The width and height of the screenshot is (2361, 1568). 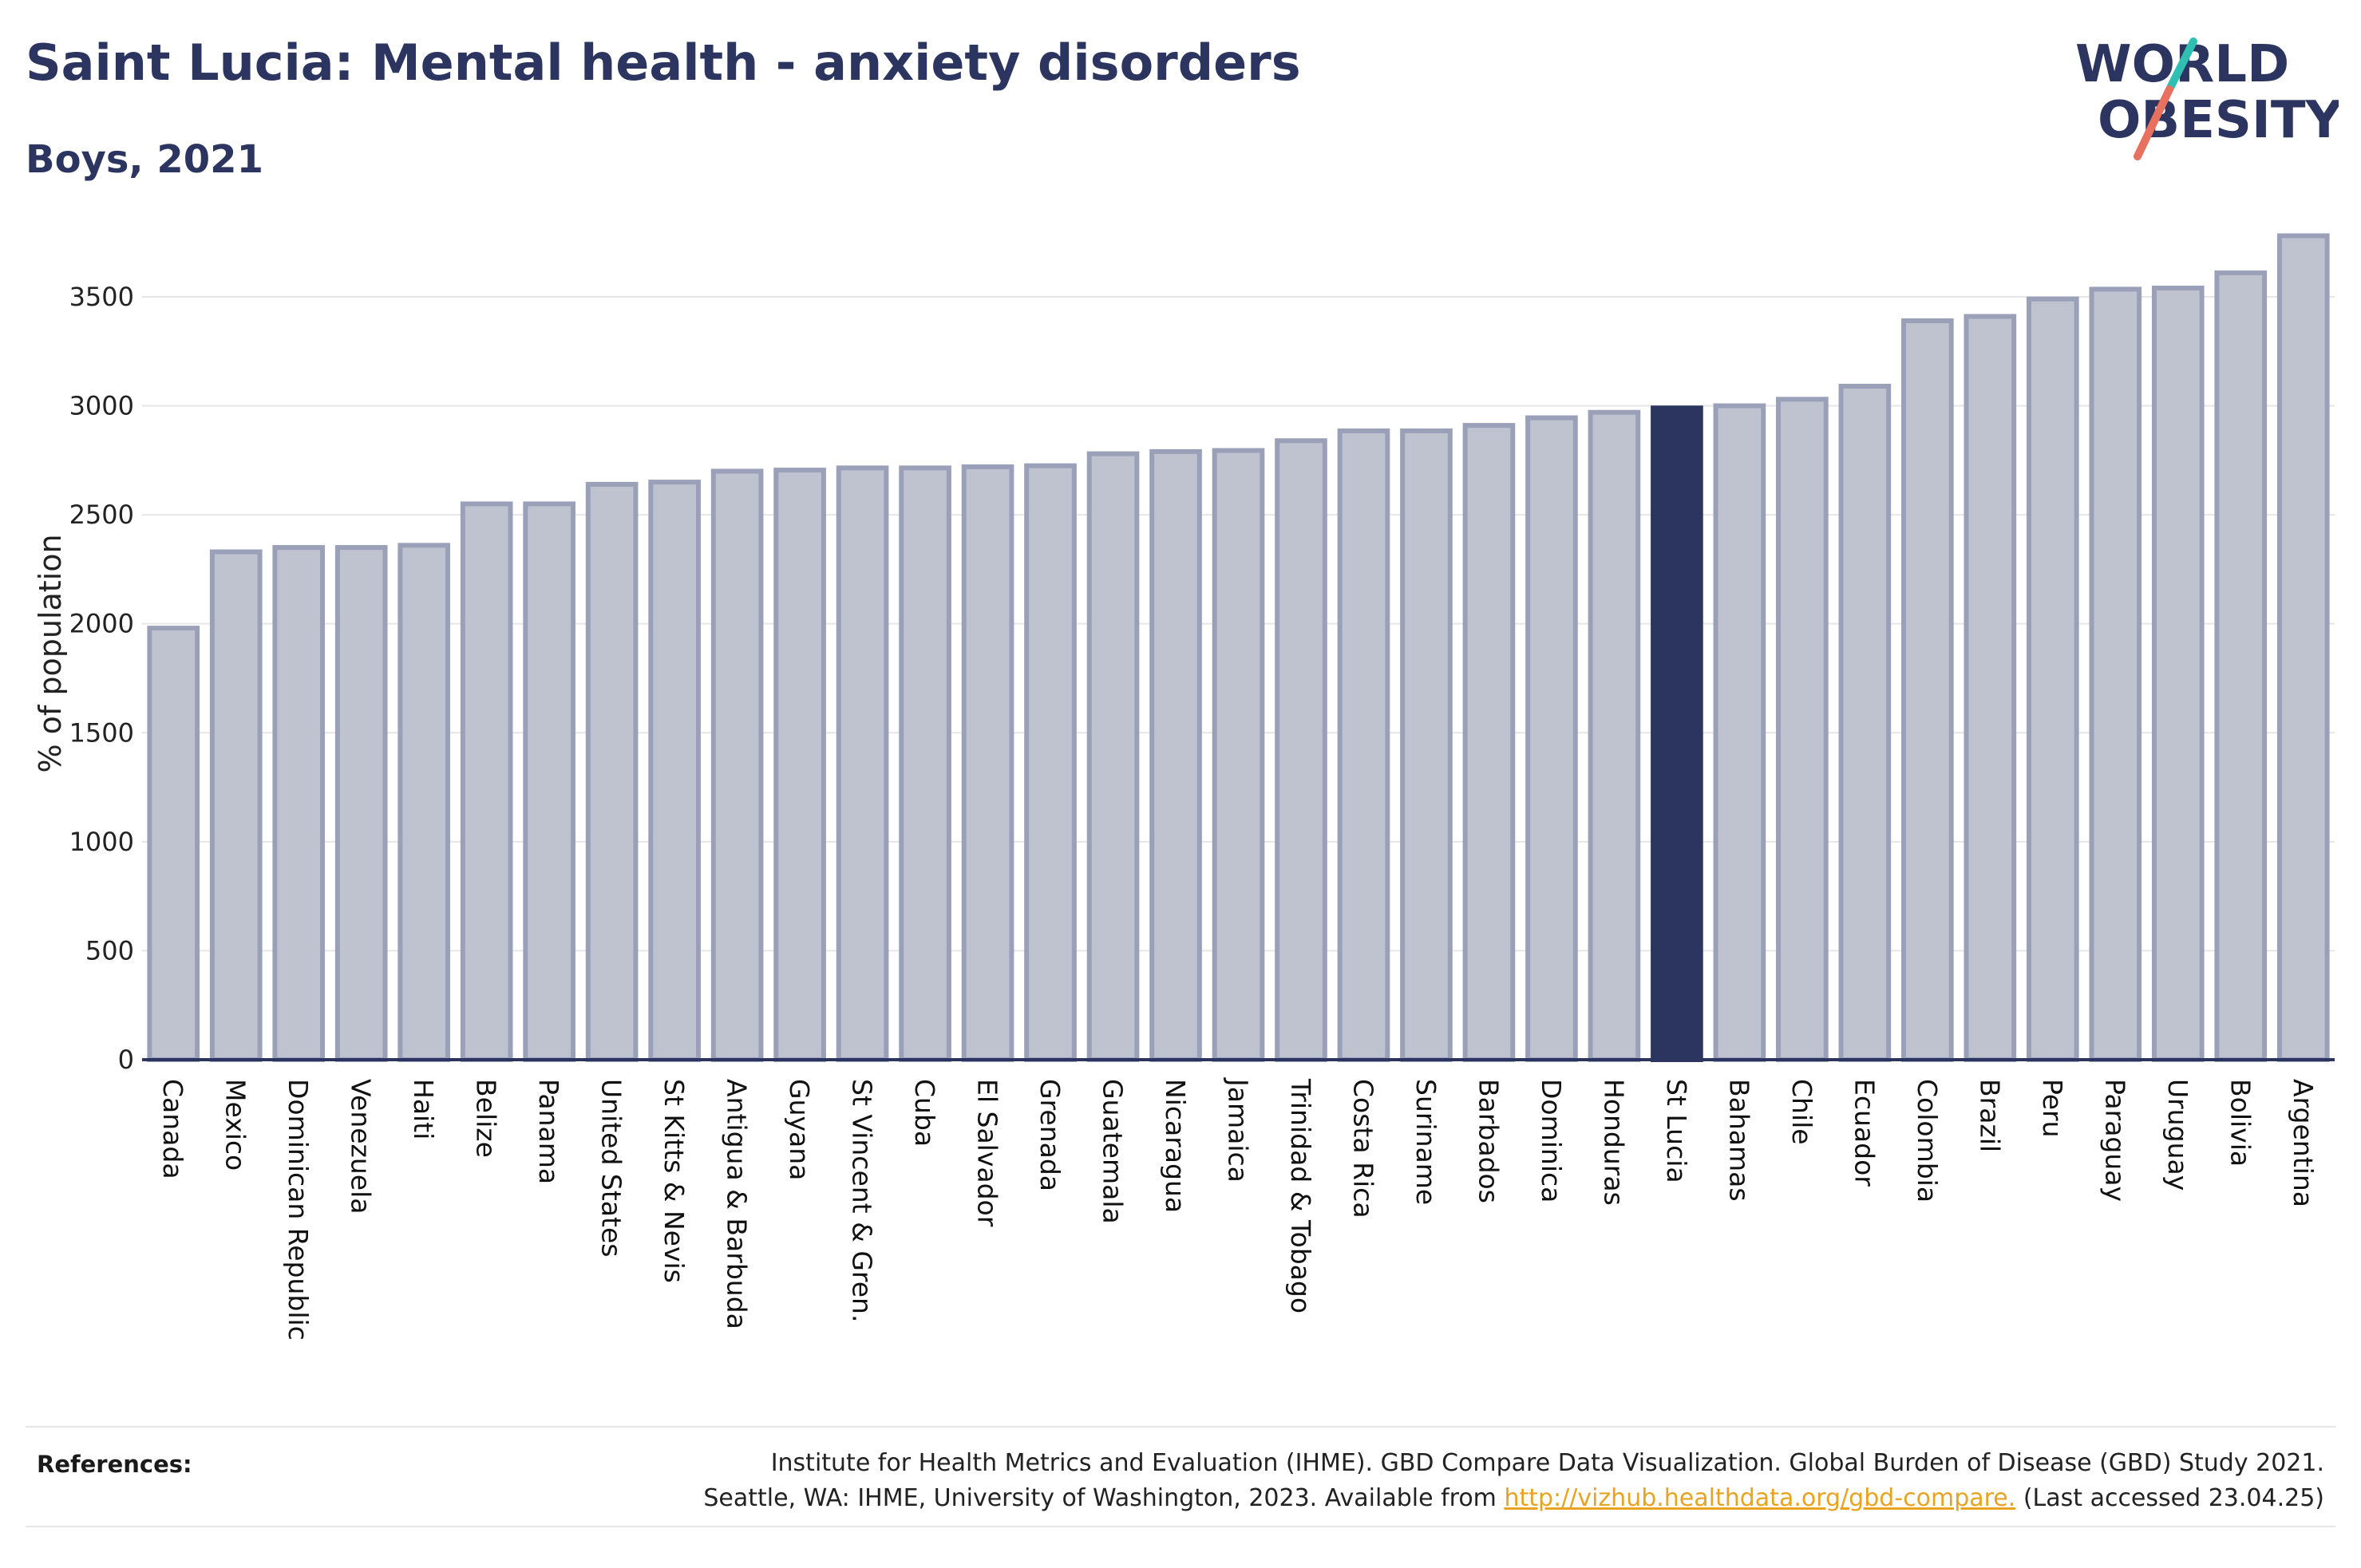 What do you see at coordinates (1426, 1142) in the screenshot?
I see `x-tick-label: Suriname` at bounding box center [1426, 1142].